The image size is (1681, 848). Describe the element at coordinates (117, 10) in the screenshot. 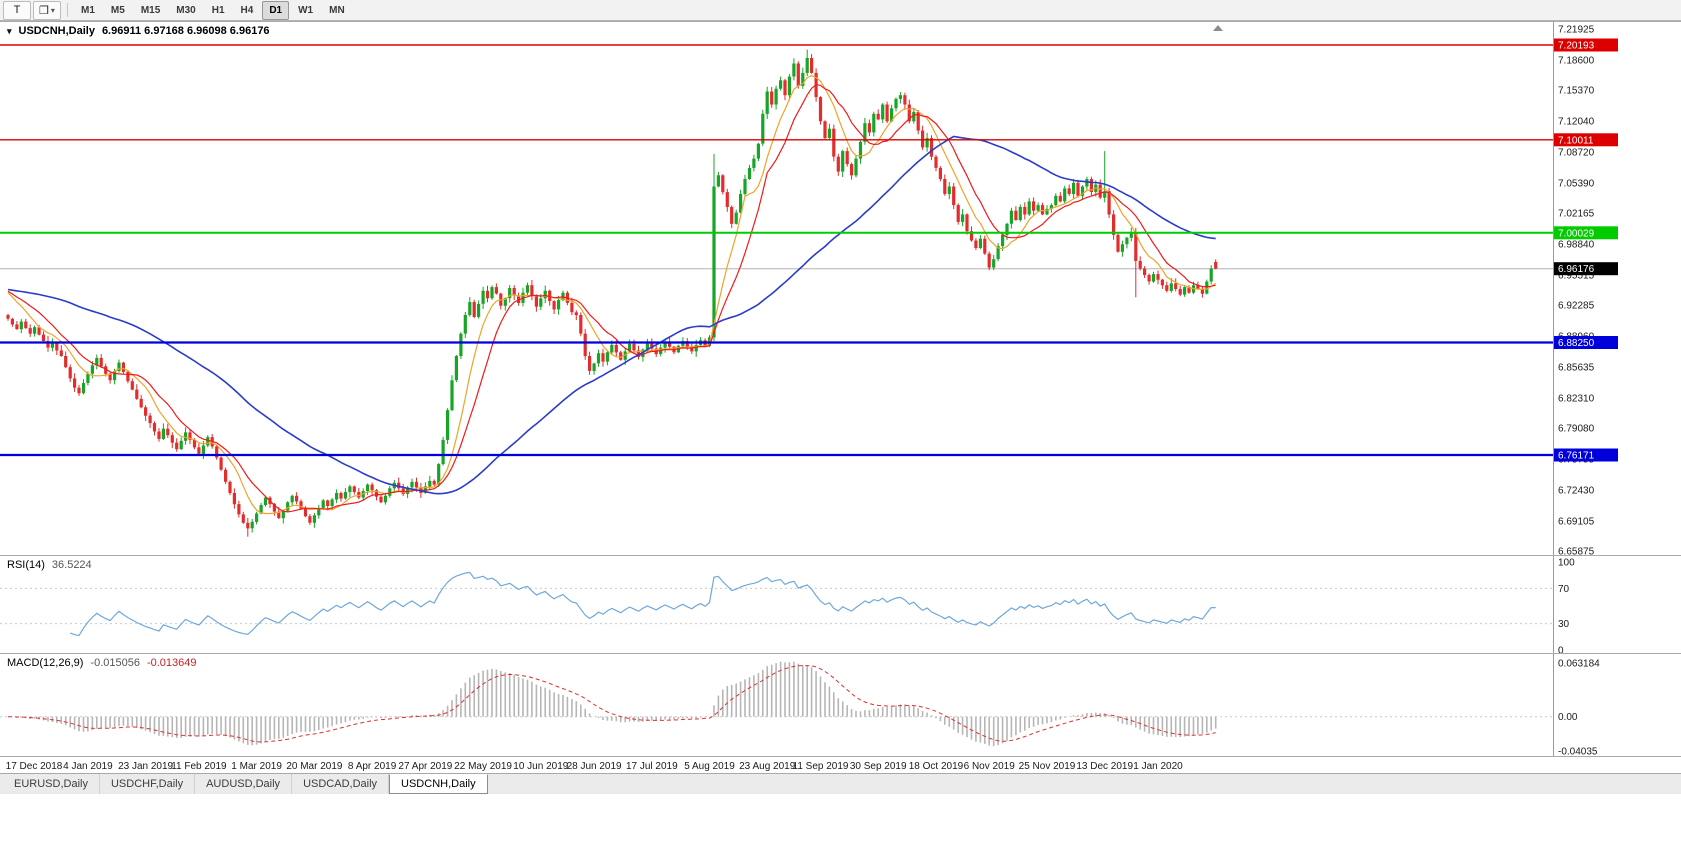

I see `timeframe-button-m5: M5` at that location.